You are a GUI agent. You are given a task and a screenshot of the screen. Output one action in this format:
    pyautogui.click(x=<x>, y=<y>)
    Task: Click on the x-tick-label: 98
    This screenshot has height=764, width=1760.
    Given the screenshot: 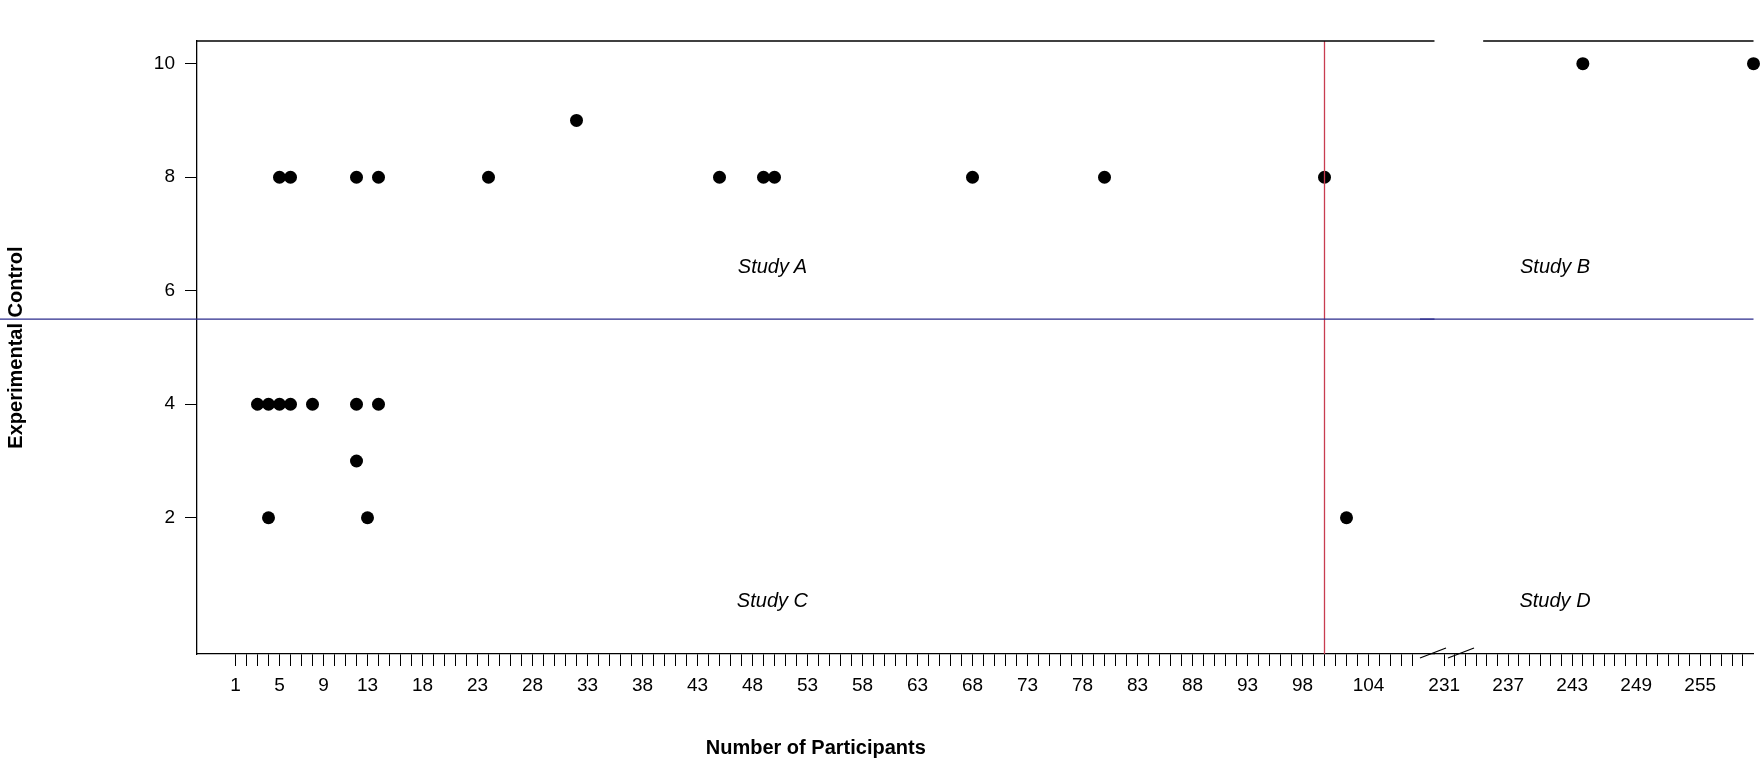 What is the action you would take?
    pyautogui.click(x=1302, y=684)
    